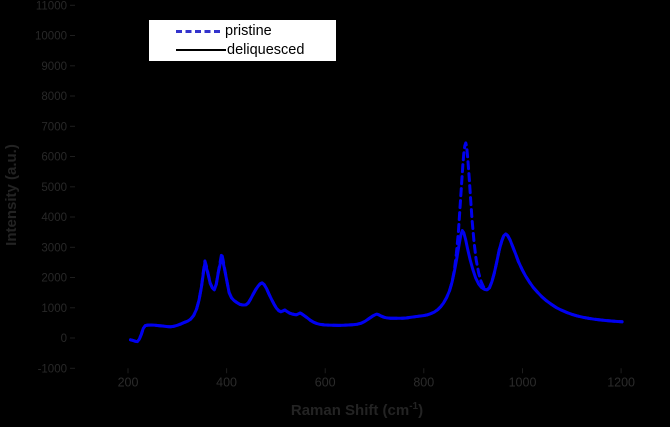 The width and height of the screenshot is (670, 427). What do you see at coordinates (54, 67) in the screenshot?
I see `y-tick-label: 9000` at bounding box center [54, 67].